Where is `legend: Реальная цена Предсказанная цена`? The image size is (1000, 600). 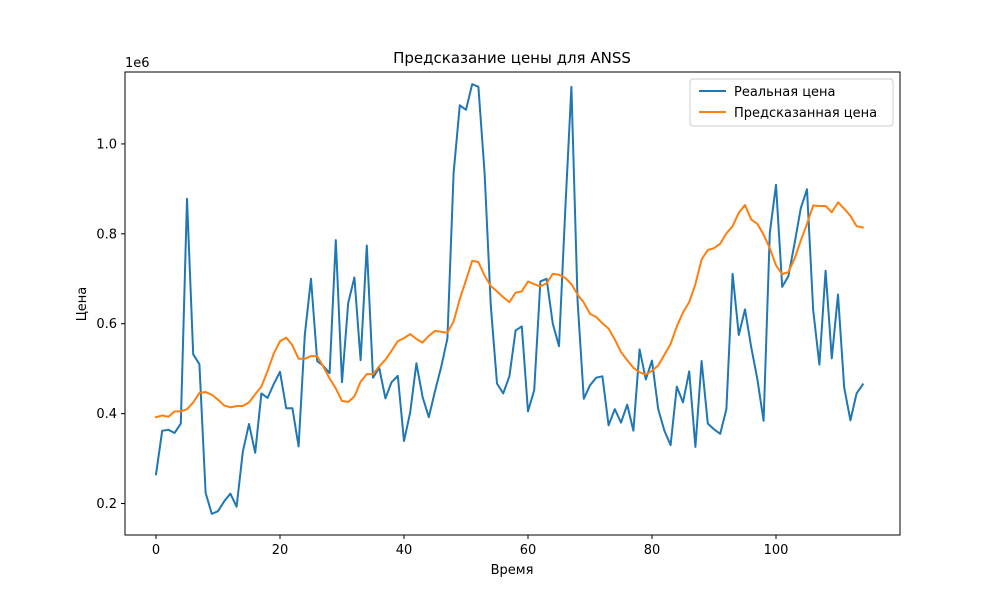
legend: Реальная цена Предсказанная цена is located at coordinates (791, 102).